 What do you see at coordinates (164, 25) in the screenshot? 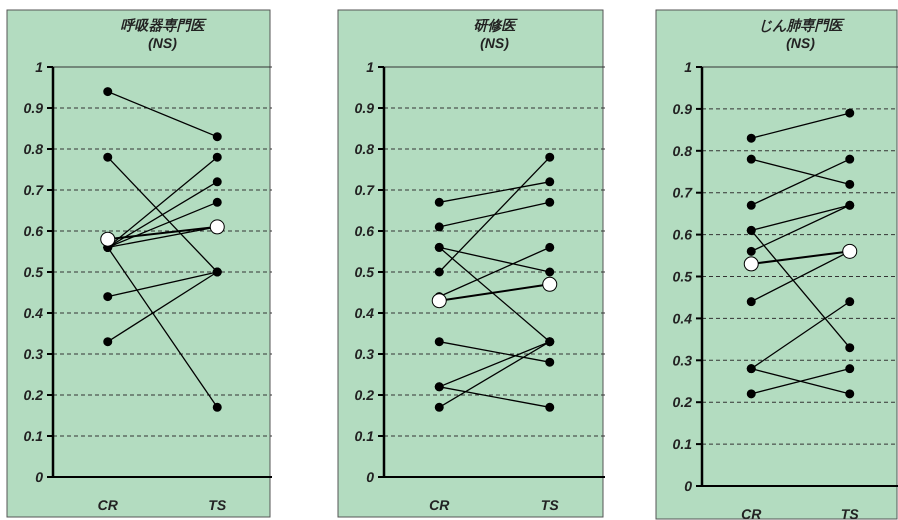
I see `chart-title: 呼吸器専門医` at bounding box center [164, 25].